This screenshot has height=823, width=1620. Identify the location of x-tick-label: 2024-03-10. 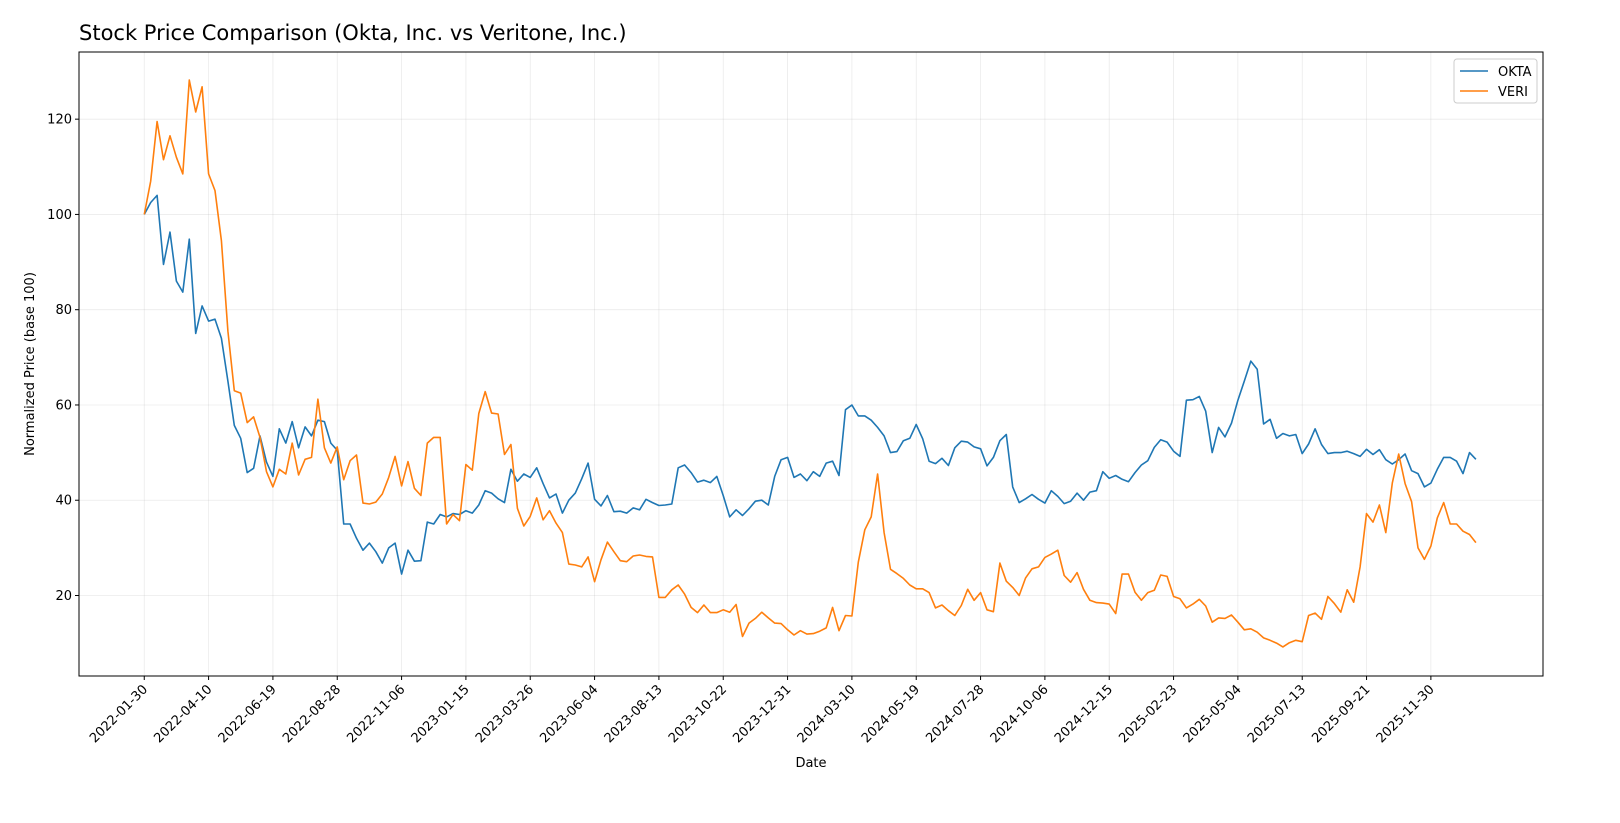
(827, 714).